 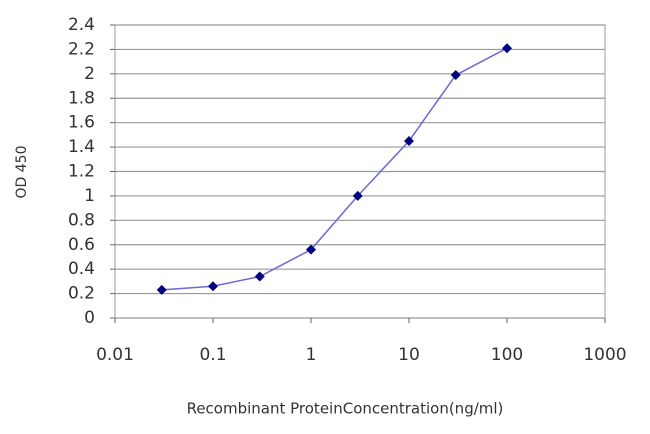 What do you see at coordinates (81, 220) in the screenshot?
I see `y-tick-label: 0.8` at bounding box center [81, 220].